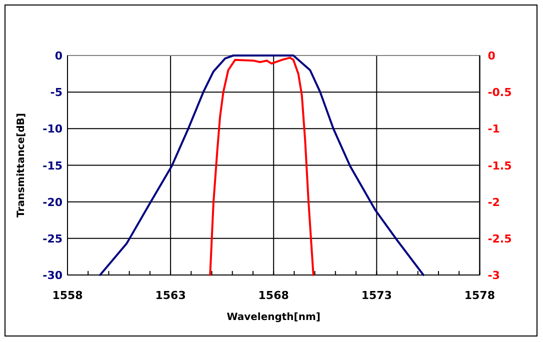 This screenshot has width=543, height=342. Describe the element at coordinates (170, 295) in the screenshot. I see `x-tick-label: 1563` at that location.